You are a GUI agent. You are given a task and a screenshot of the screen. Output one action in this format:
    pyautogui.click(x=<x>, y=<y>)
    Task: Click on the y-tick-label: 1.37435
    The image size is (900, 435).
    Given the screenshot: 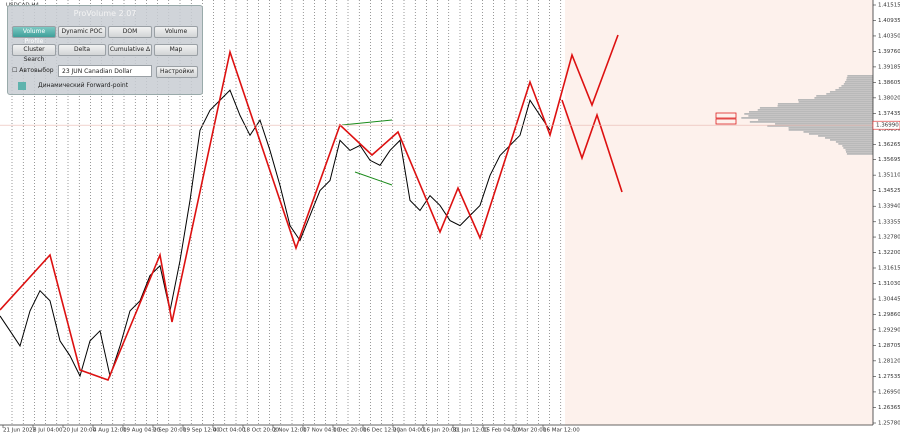 What is the action you would take?
    pyautogui.click(x=889, y=114)
    